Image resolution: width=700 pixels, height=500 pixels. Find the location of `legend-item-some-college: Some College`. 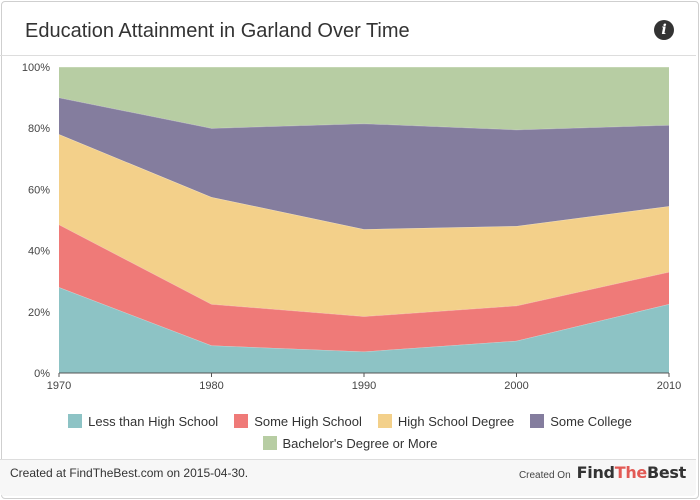

legend-item-some-college: Some College is located at coordinates (581, 421).